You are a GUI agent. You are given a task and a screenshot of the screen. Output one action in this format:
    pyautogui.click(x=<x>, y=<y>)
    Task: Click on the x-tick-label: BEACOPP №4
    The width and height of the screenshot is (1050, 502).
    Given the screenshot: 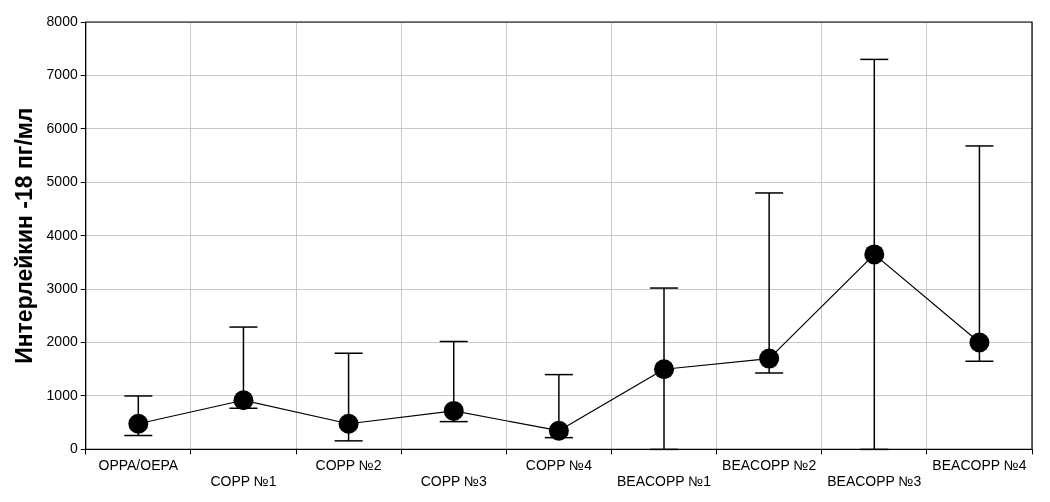 What is the action you would take?
    pyautogui.click(x=979, y=464)
    